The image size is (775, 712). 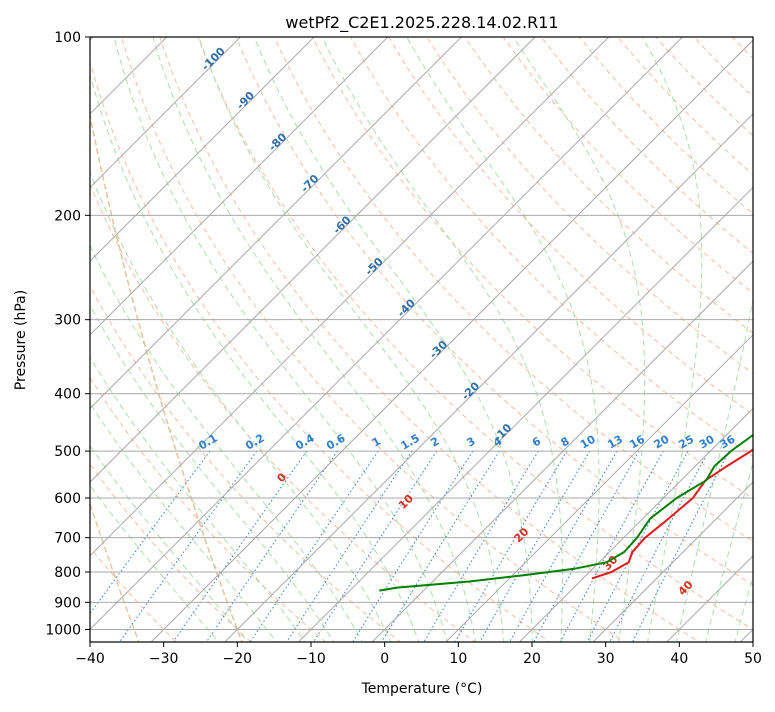 I want to click on x-tick-label: 50, so click(x=753, y=659).